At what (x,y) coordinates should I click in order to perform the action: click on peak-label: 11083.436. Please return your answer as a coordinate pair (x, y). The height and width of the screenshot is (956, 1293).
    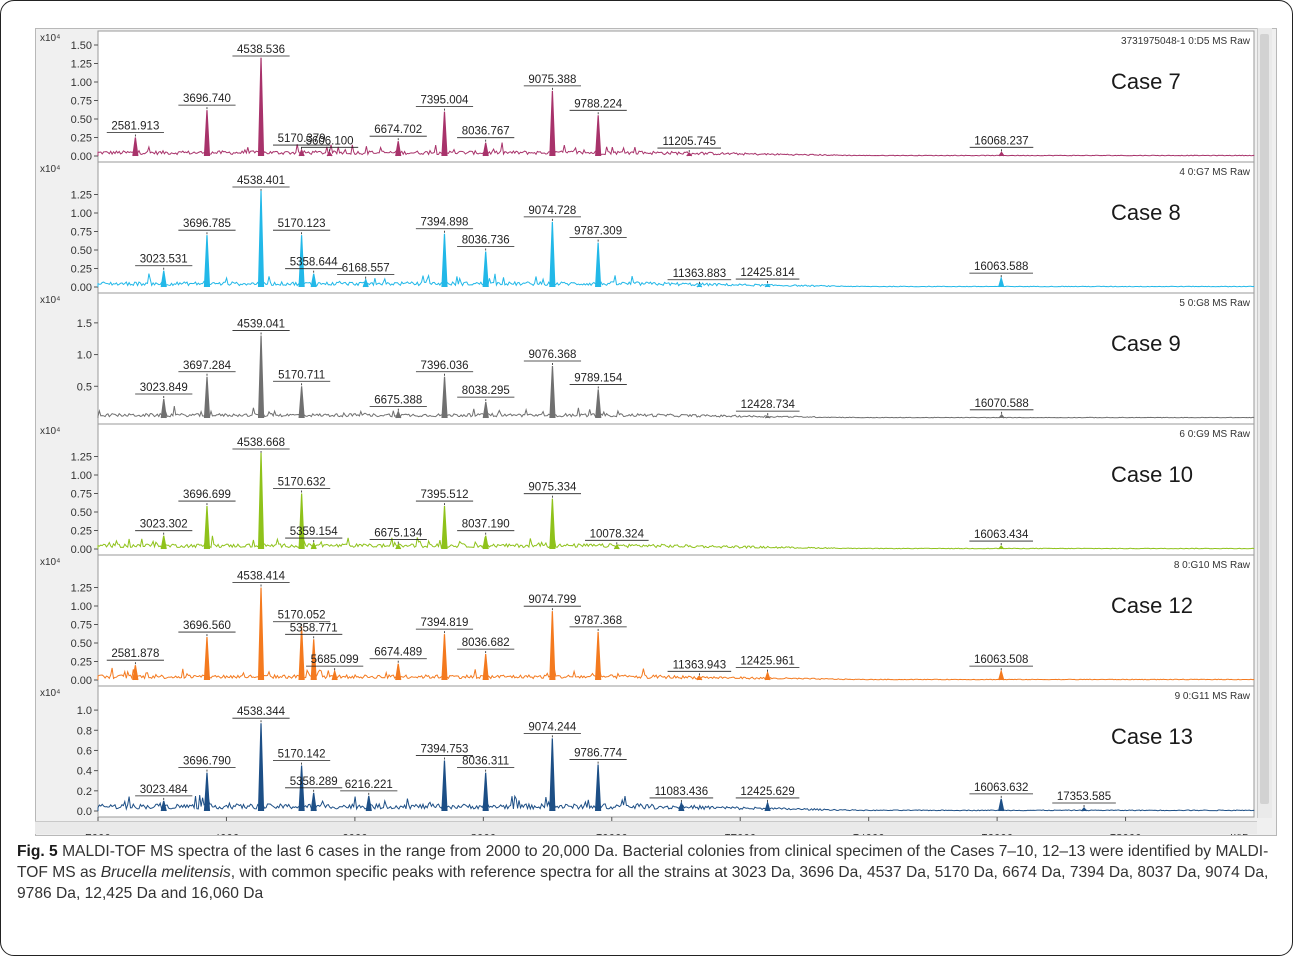
    Looking at the image, I should click on (682, 792).